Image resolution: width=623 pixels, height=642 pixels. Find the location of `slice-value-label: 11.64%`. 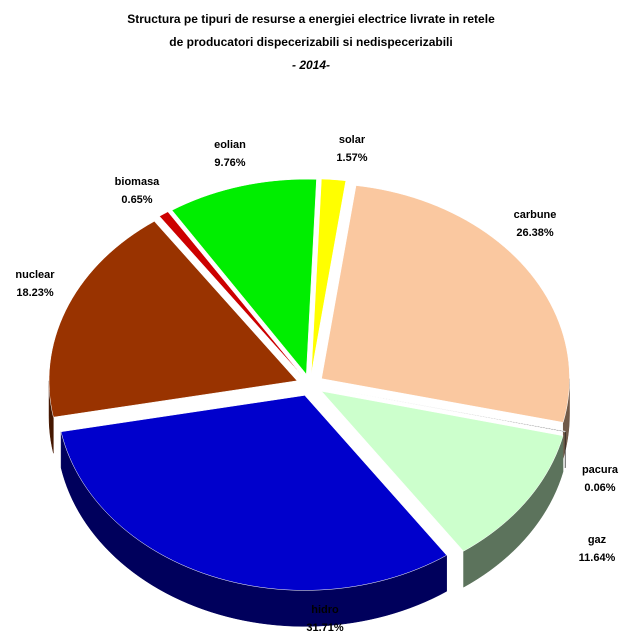

slice-value-label: 11.64% is located at coordinates (597, 558).